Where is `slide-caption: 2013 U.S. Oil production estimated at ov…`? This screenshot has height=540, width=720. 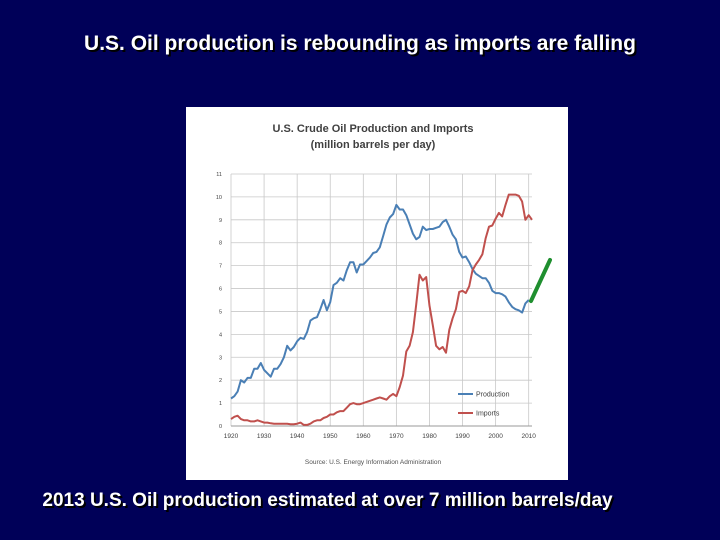 slide-caption: 2013 U.S. Oil production estimated at ov… is located at coordinates (327, 500).